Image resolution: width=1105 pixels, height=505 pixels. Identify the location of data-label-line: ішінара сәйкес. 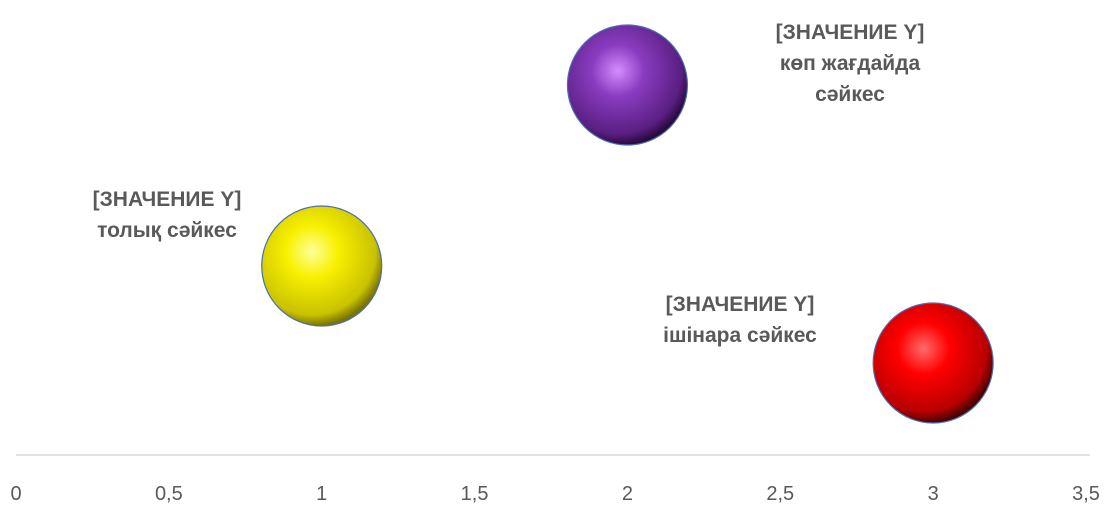
(740, 335).